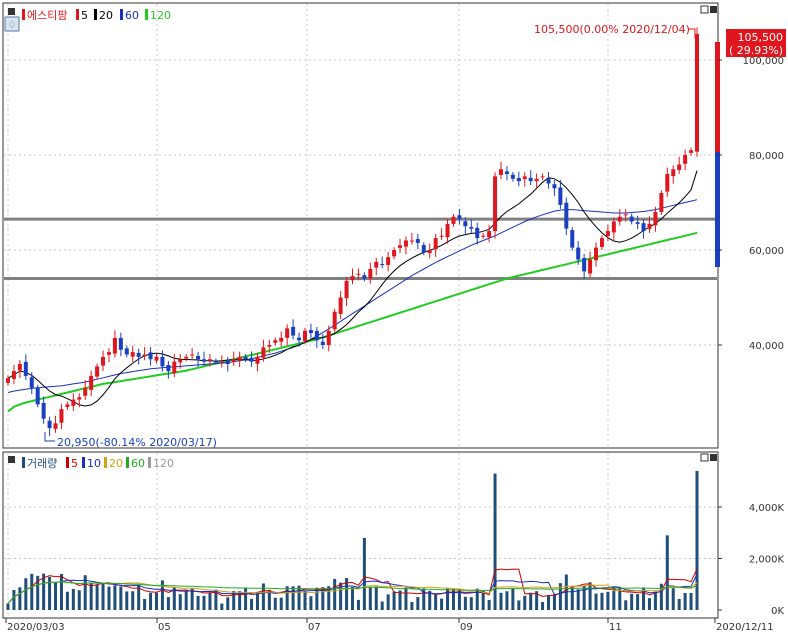  Describe the element at coordinates (704, 457) in the screenshot. I see `volume-panel-minimize-icon` at that location.